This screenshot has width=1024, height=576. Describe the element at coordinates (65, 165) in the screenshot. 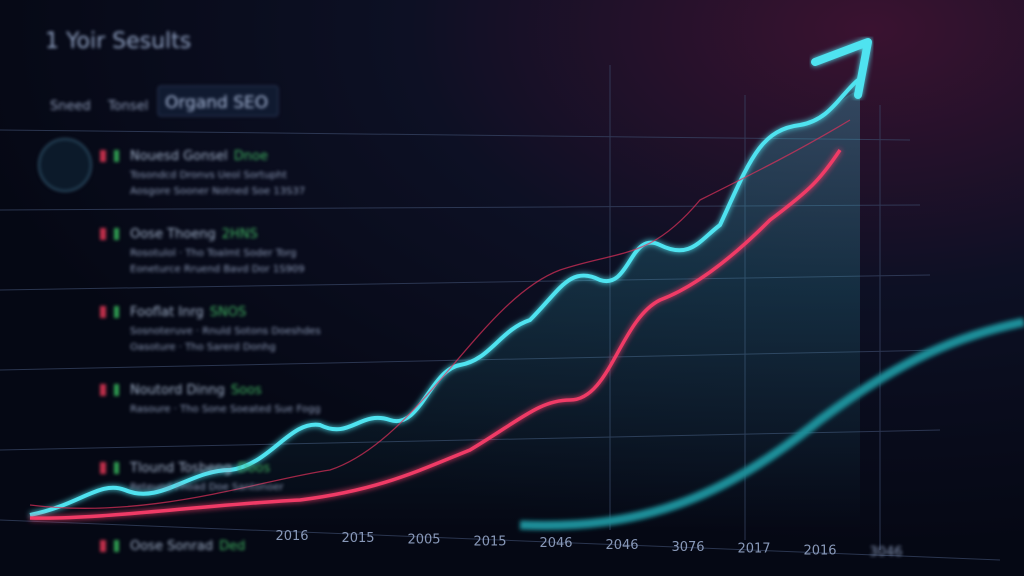

I see `icon` at that location.